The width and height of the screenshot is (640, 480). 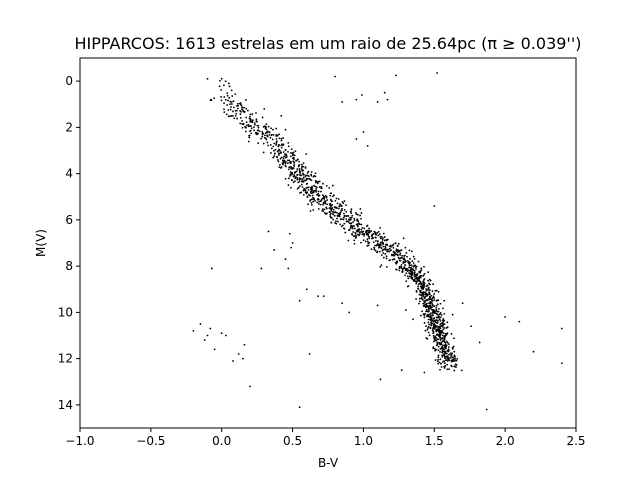 I want to click on x-tick-label: 0.5, so click(x=292, y=441).